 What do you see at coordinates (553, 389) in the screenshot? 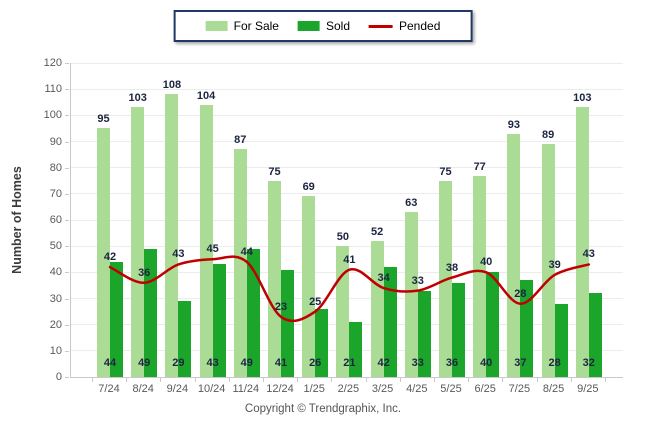
I see `x-tick-label: 8/25` at bounding box center [553, 389].